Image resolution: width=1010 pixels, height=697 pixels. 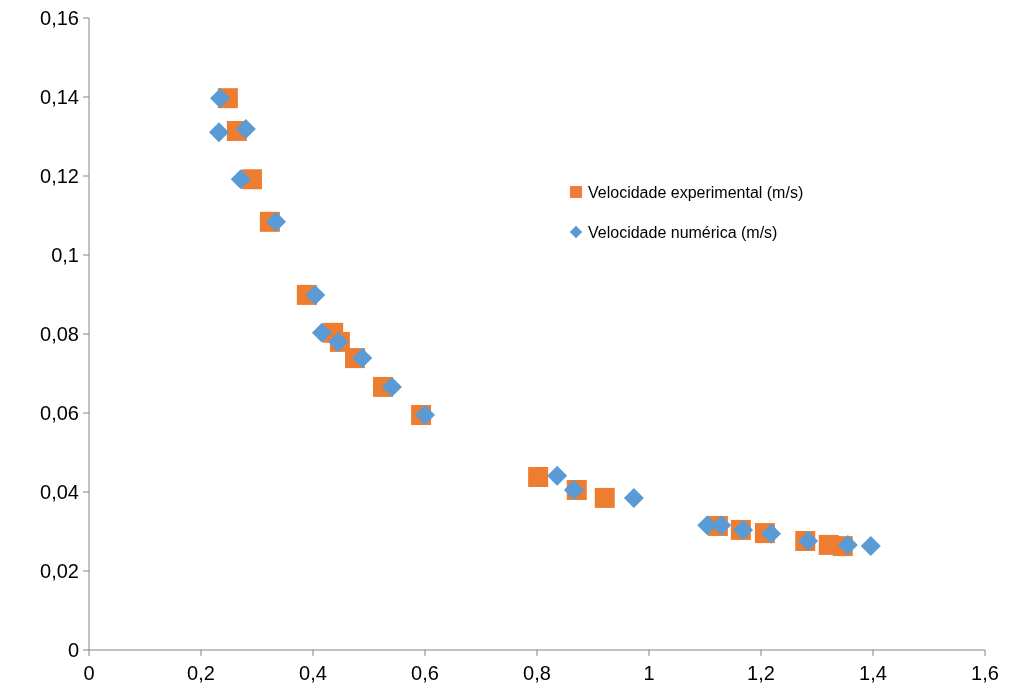 I want to click on y-tick-label: 0,12, so click(x=59, y=176).